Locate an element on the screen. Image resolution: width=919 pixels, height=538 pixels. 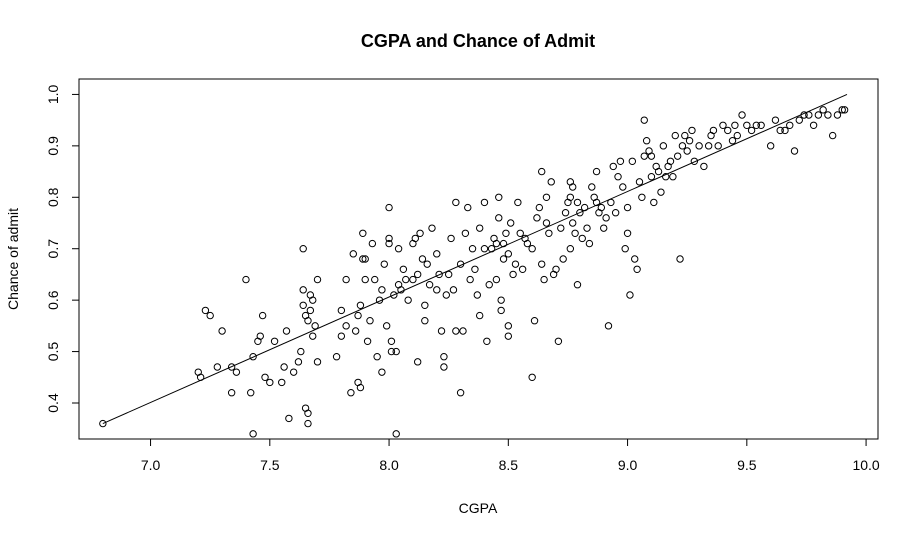
x-axis: 7.0 7.5 8.0 8.5 9.0 9.5 10.0 is located at coordinates (510, 455).